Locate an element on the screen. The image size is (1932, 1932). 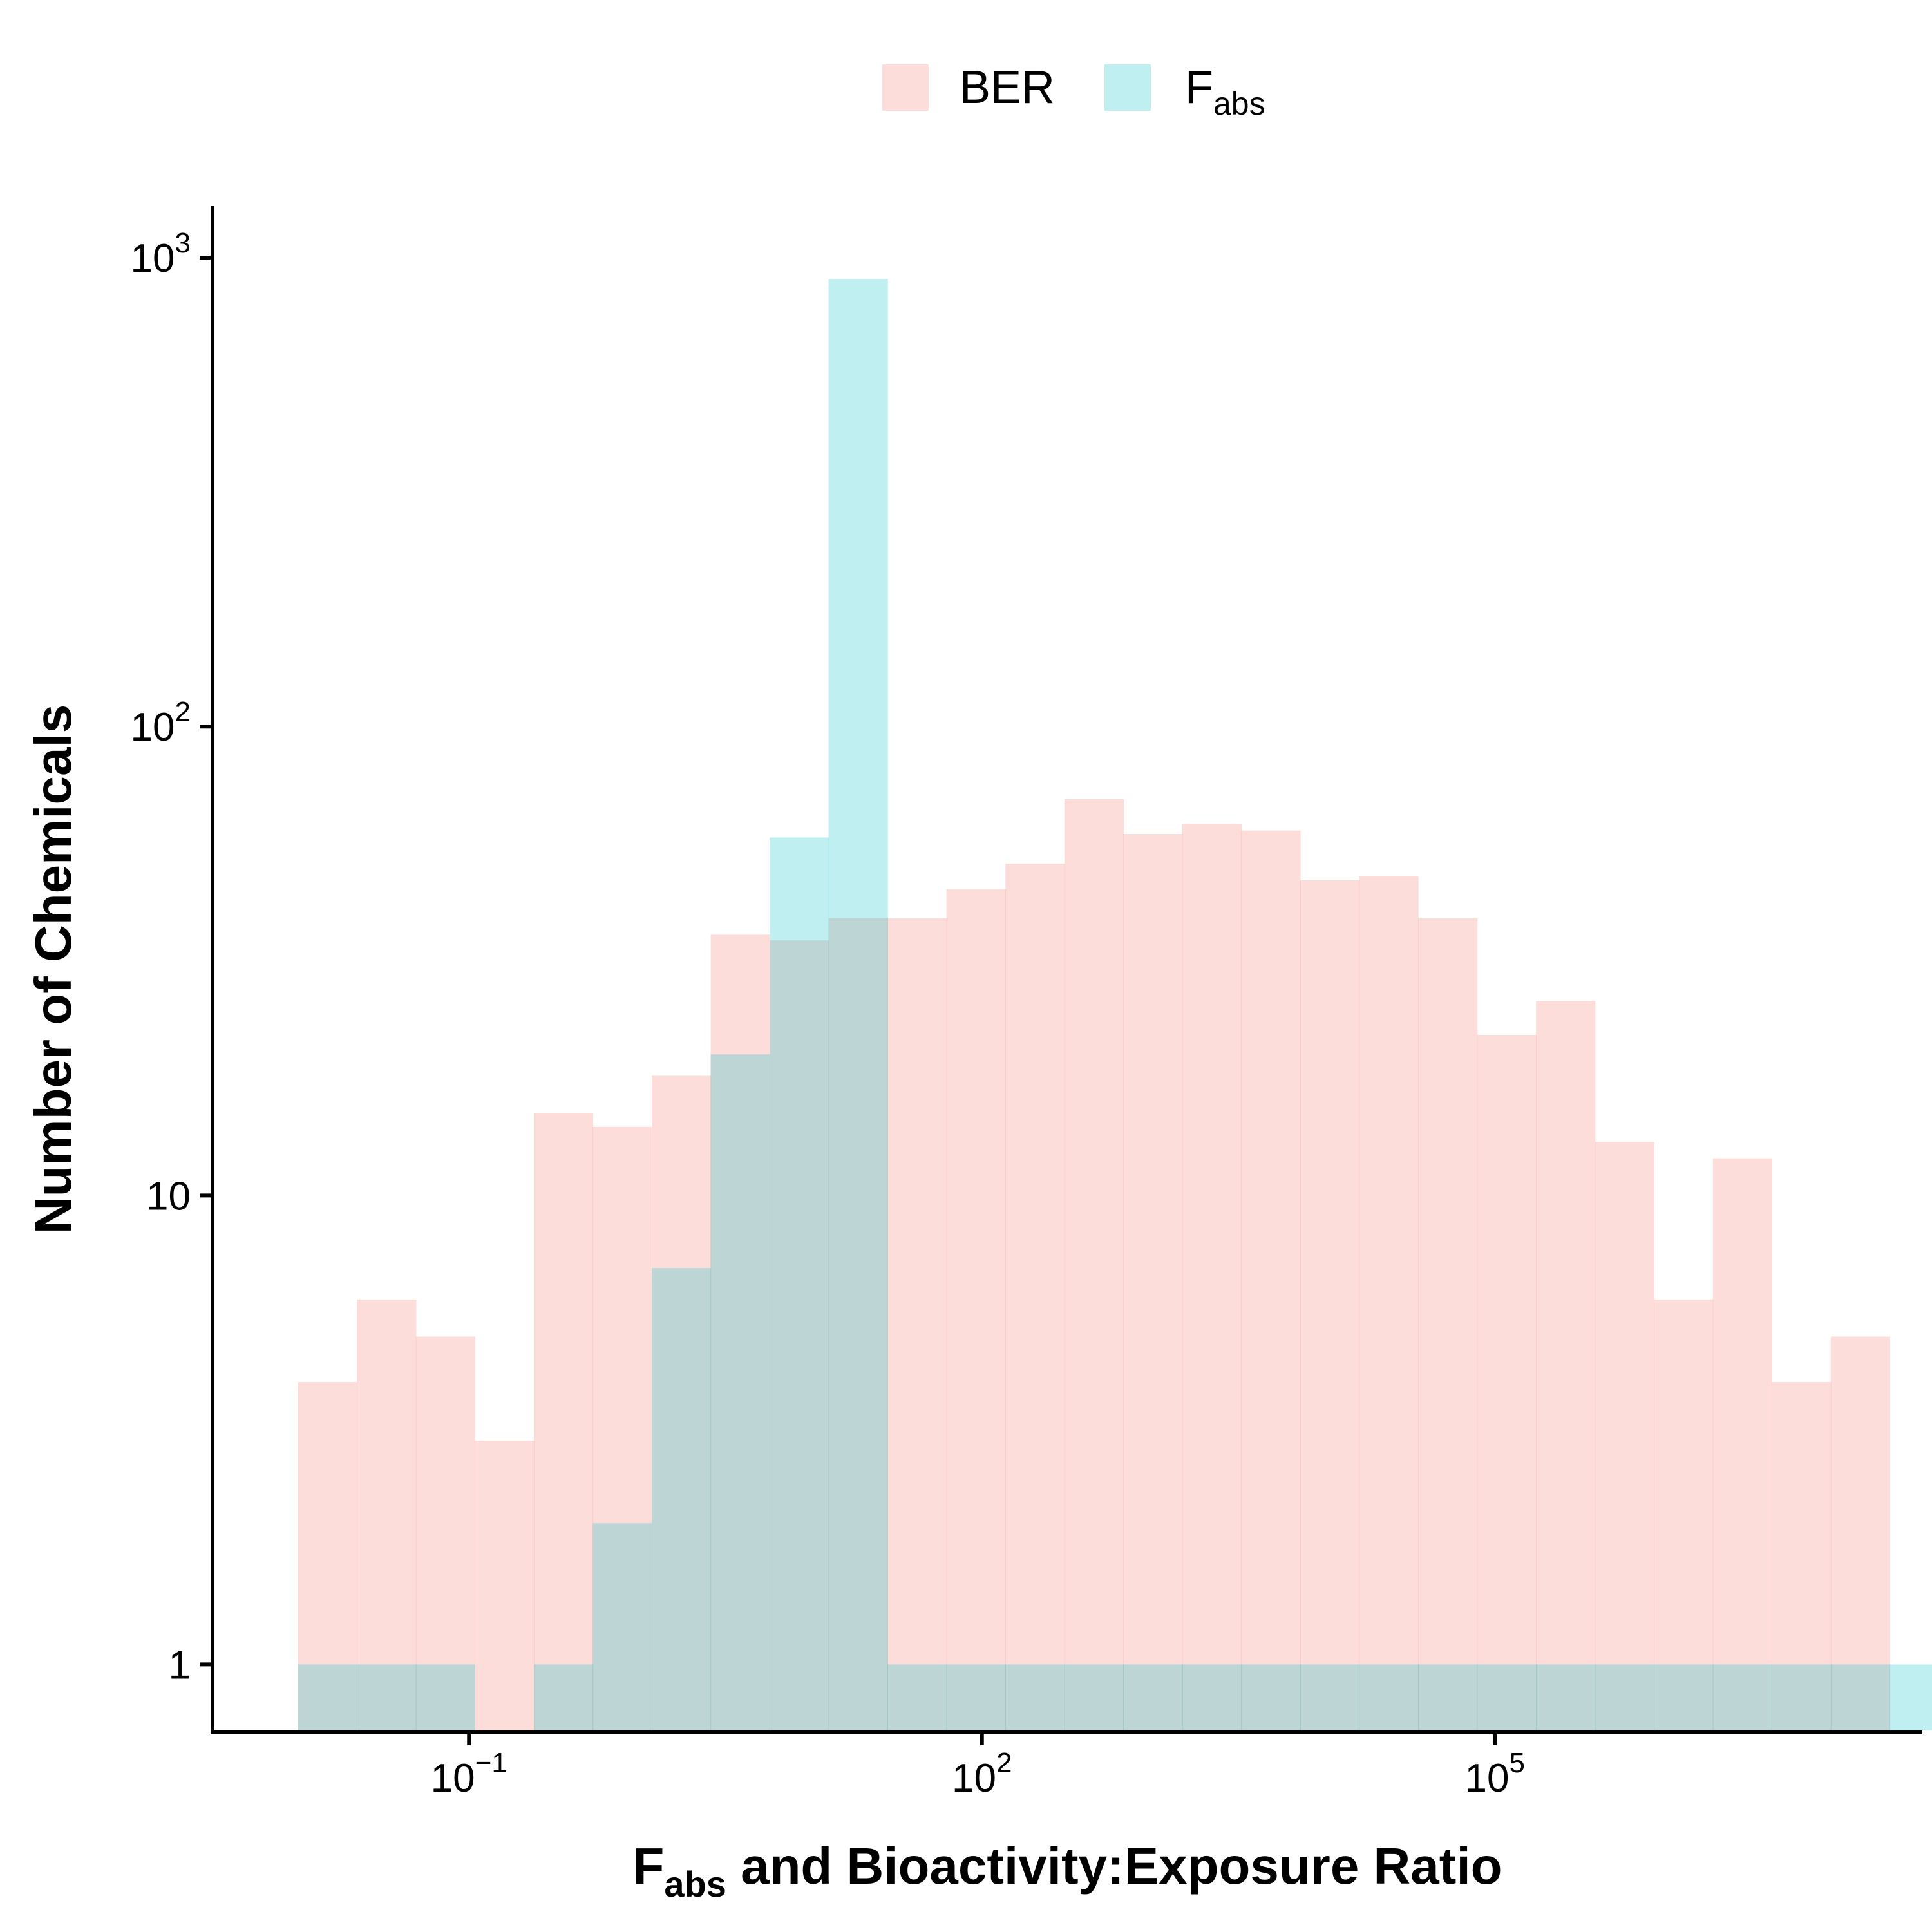
y-axis-title: Number of Chemicals is located at coordinates (53, 970).